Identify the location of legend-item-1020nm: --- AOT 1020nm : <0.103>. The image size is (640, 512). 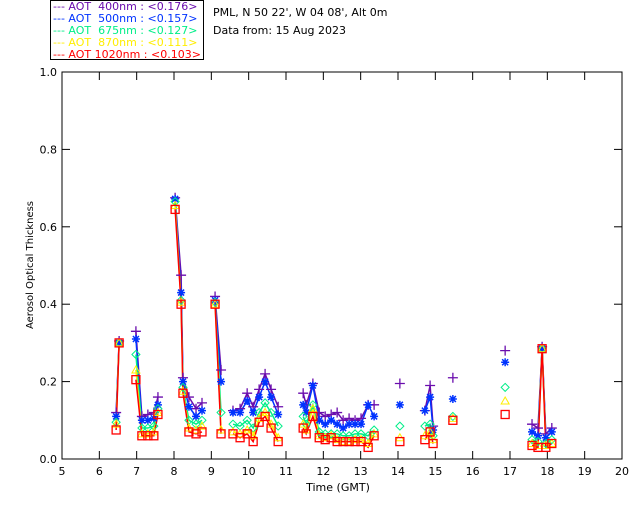
(127, 55).